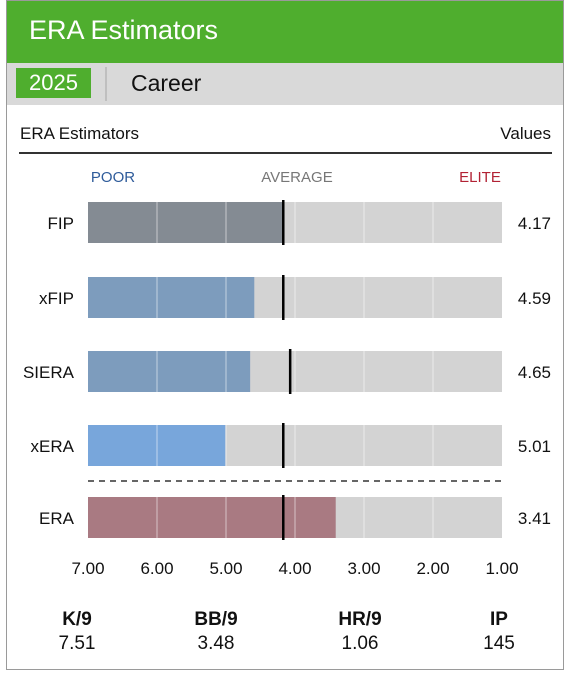 Image resolution: width=568 pixels, height=676 pixels. What do you see at coordinates (166, 83) in the screenshot?
I see `tab-career: Career` at bounding box center [166, 83].